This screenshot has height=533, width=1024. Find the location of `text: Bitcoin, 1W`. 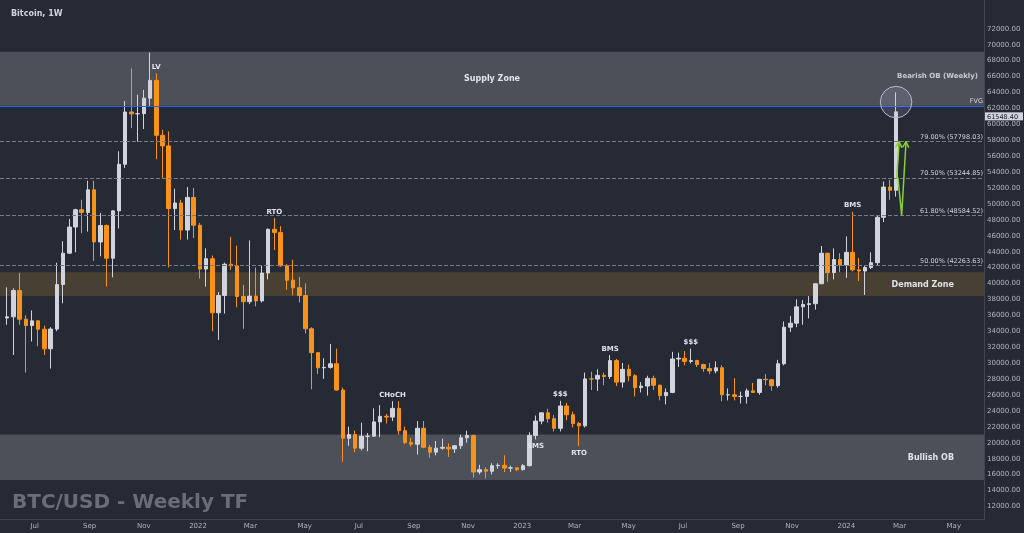

text: Bitcoin, 1W is located at coordinates (37, 13).